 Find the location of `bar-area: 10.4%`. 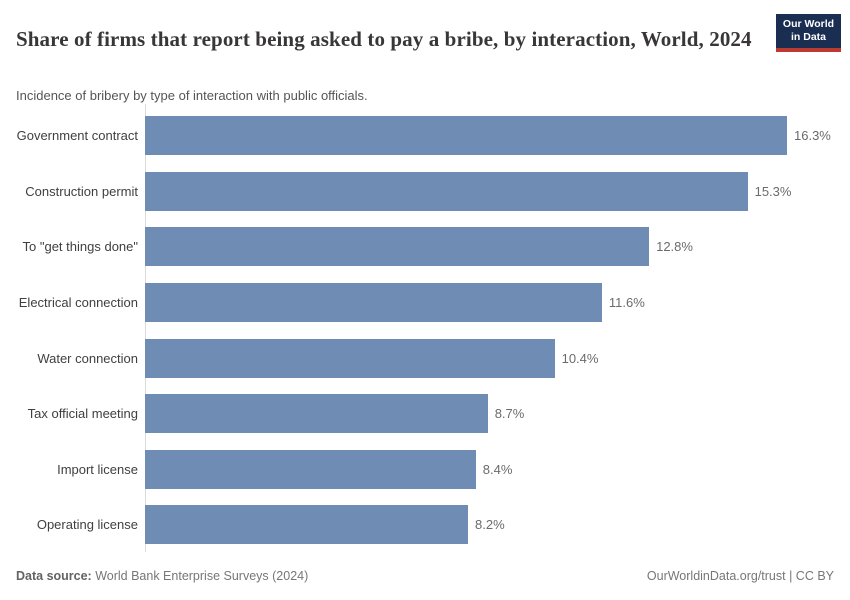

bar-area: 10.4% is located at coordinates (497, 358).